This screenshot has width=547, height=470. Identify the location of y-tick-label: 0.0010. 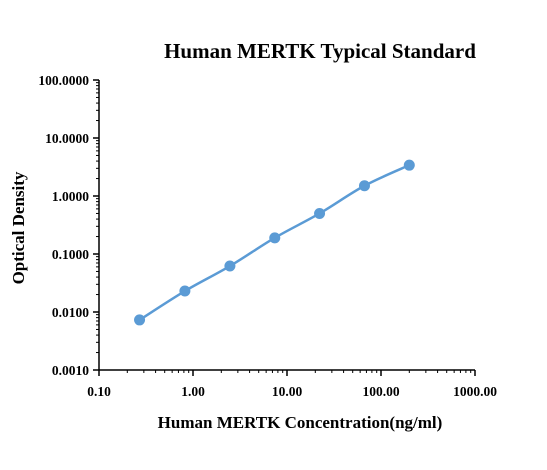
(70, 370).